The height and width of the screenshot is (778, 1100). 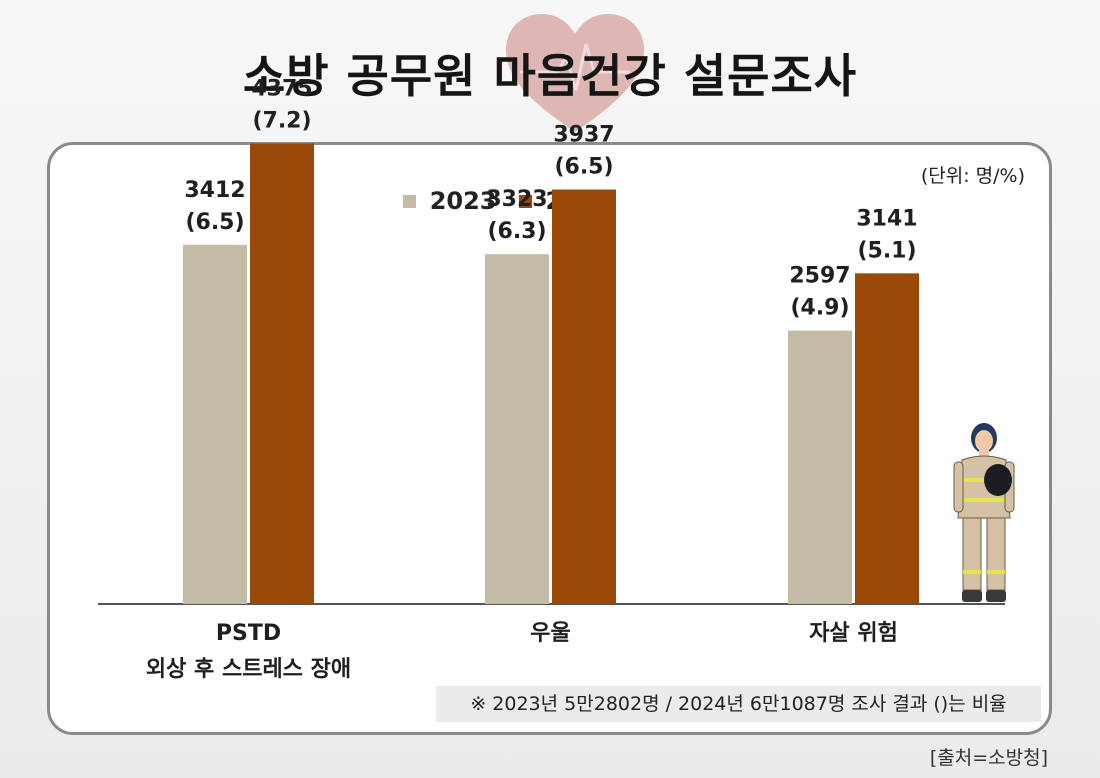 What do you see at coordinates (248, 633) in the screenshot?
I see `category-label-0-0: PSTD` at bounding box center [248, 633].